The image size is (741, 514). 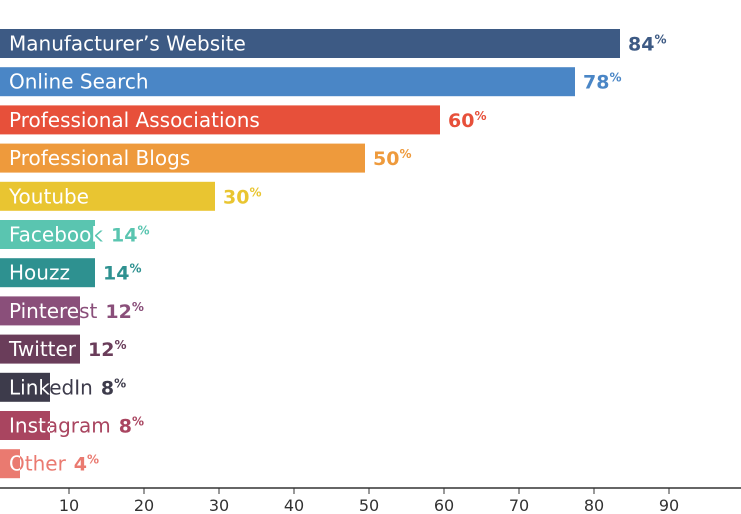 I want to click on category-label: Houzz, so click(x=39, y=273).